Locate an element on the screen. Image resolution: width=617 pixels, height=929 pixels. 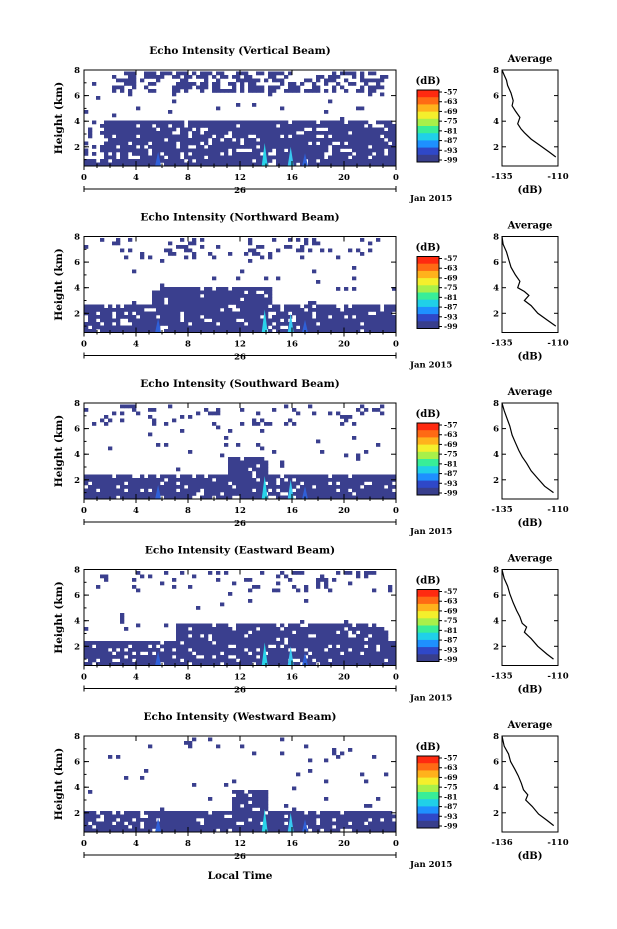
colorbar-tick-label: -99 is located at coordinates (451, 659).